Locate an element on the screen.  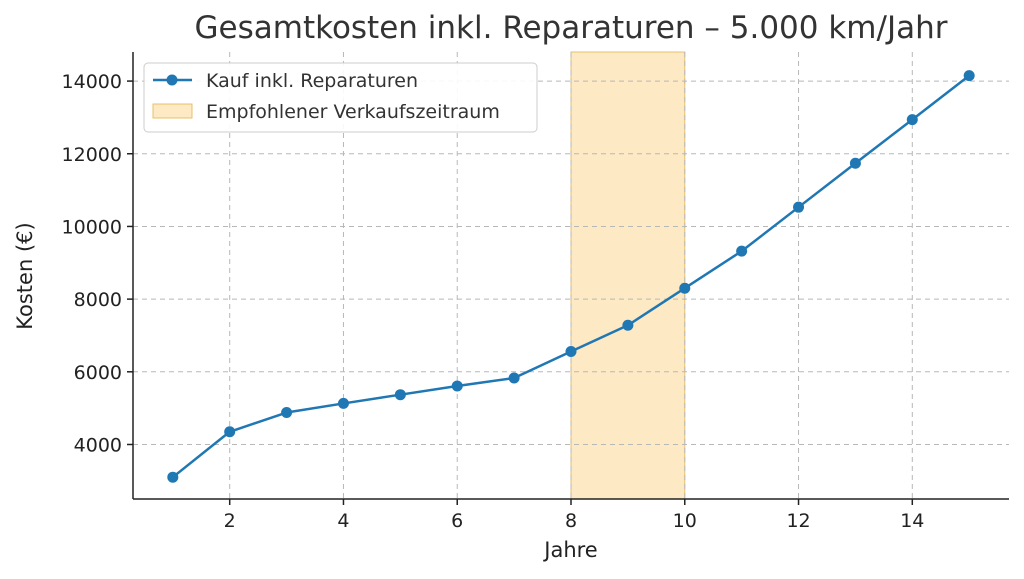
legend-box is located at coordinates (340, 97).